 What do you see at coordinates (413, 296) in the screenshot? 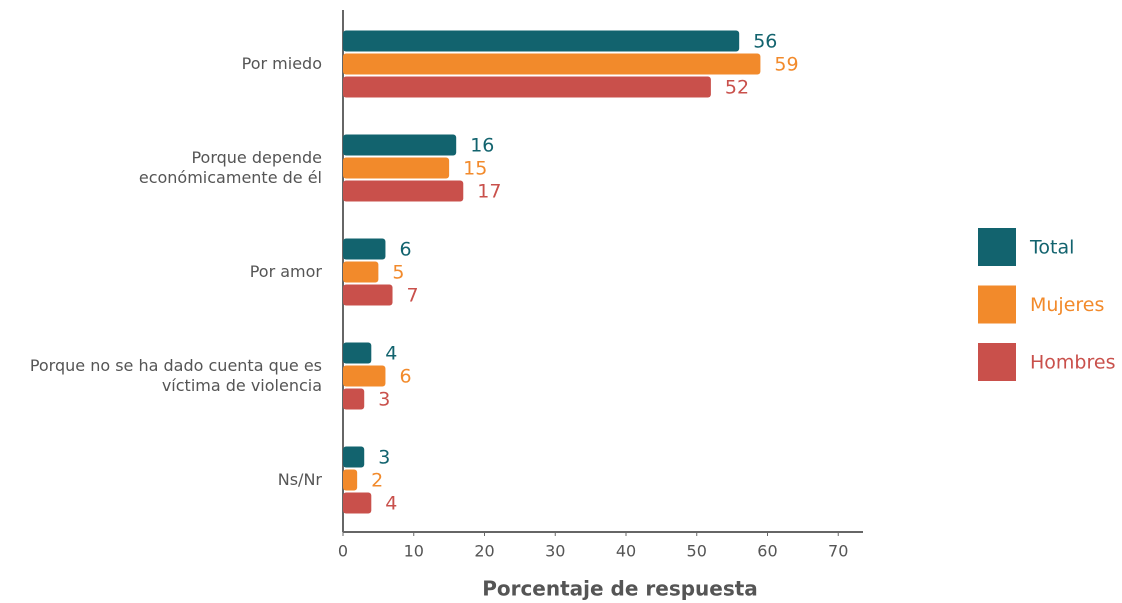
I see `value-label: 7` at bounding box center [413, 296].